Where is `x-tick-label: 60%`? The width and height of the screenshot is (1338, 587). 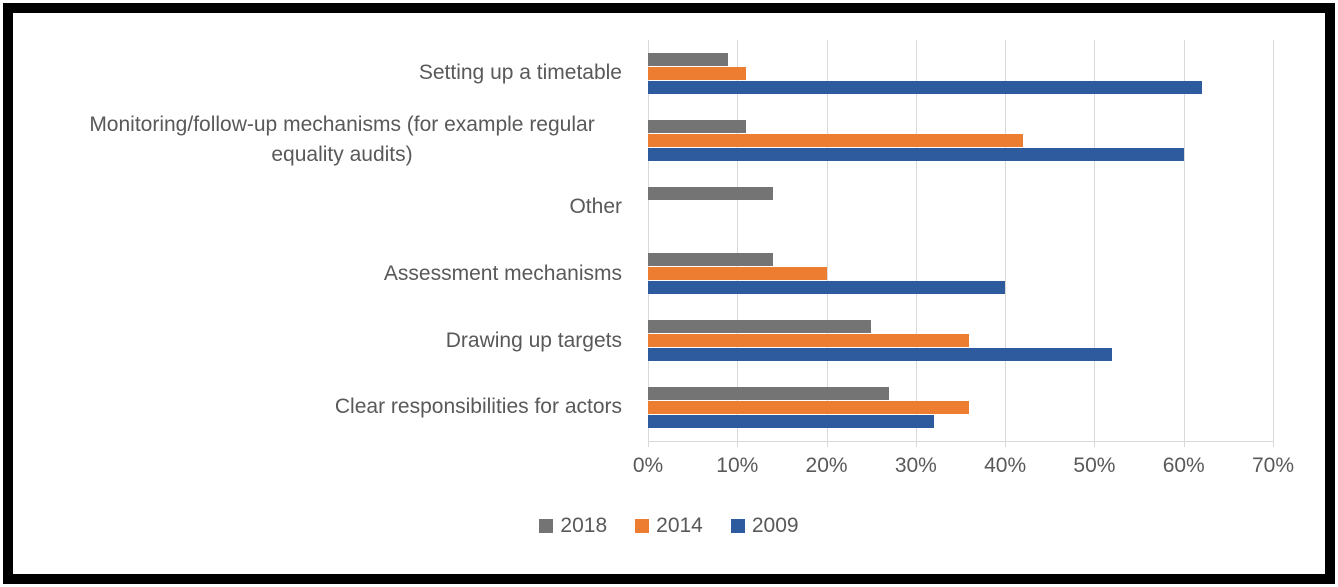
x-tick-label: 60% is located at coordinates (1183, 465).